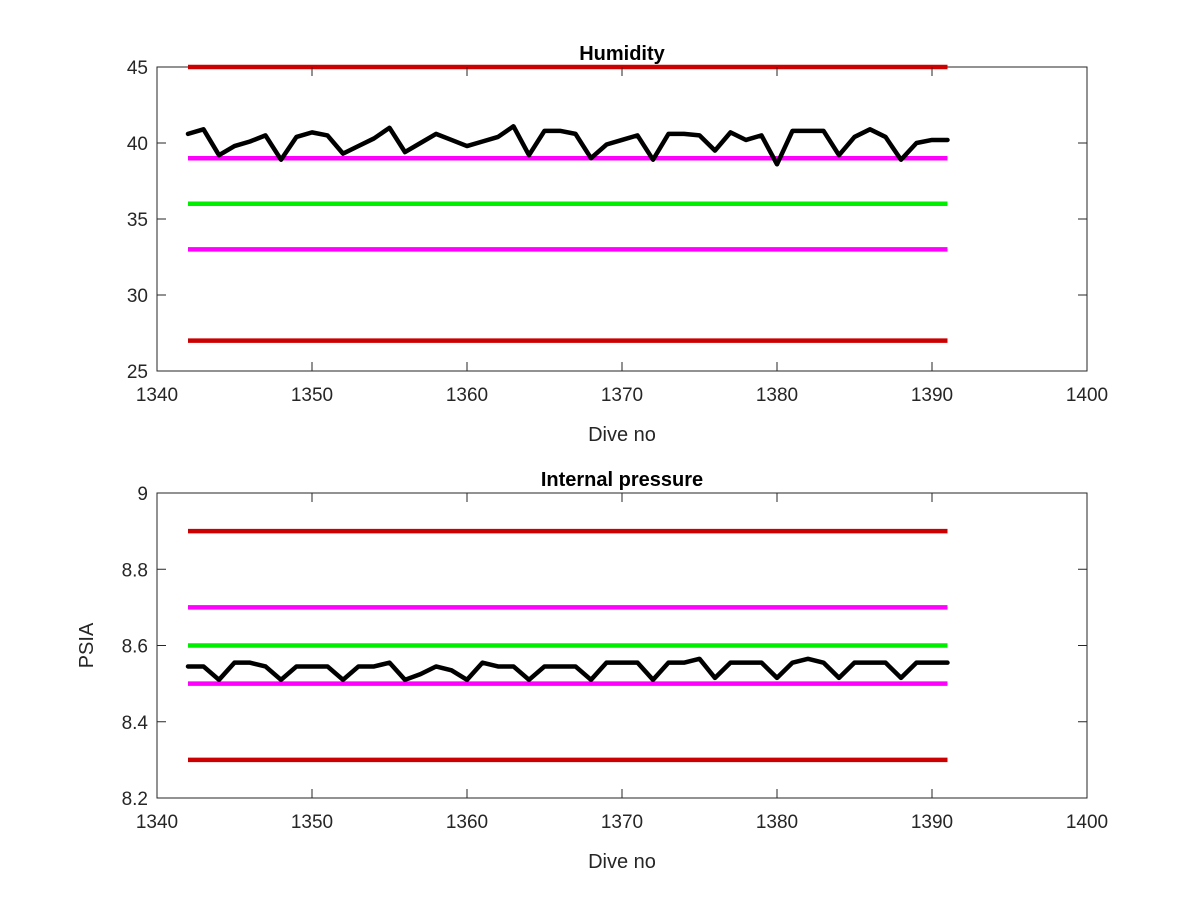 The height and width of the screenshot is (900, 1200). Describe the element at coordinates (135, 647) in the screenshot. I see `y-tick-label: 8.6` at that location.